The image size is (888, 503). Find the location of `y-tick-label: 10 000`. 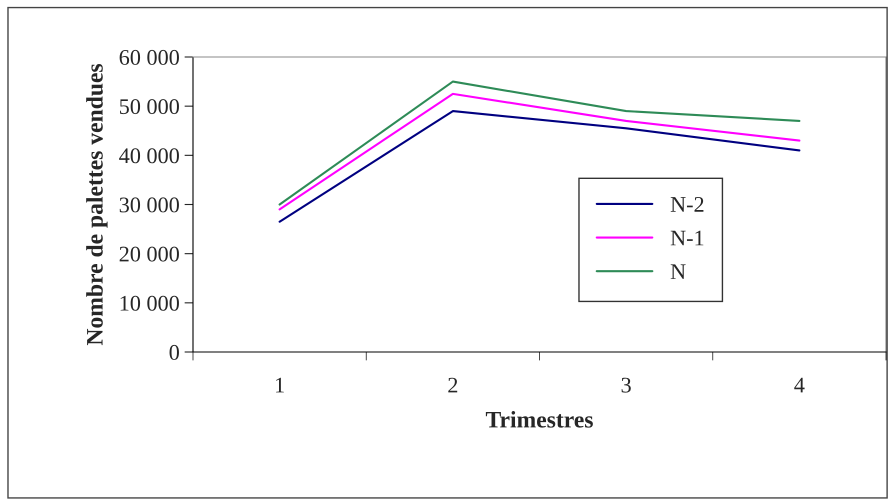

y-tick-label: 10 000 is located at coordinates (149, 303).